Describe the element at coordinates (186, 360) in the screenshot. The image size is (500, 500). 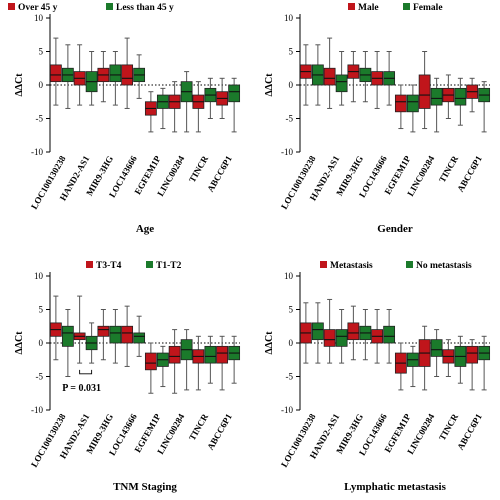
I see `box-t1-t2-linc00284` at that location.